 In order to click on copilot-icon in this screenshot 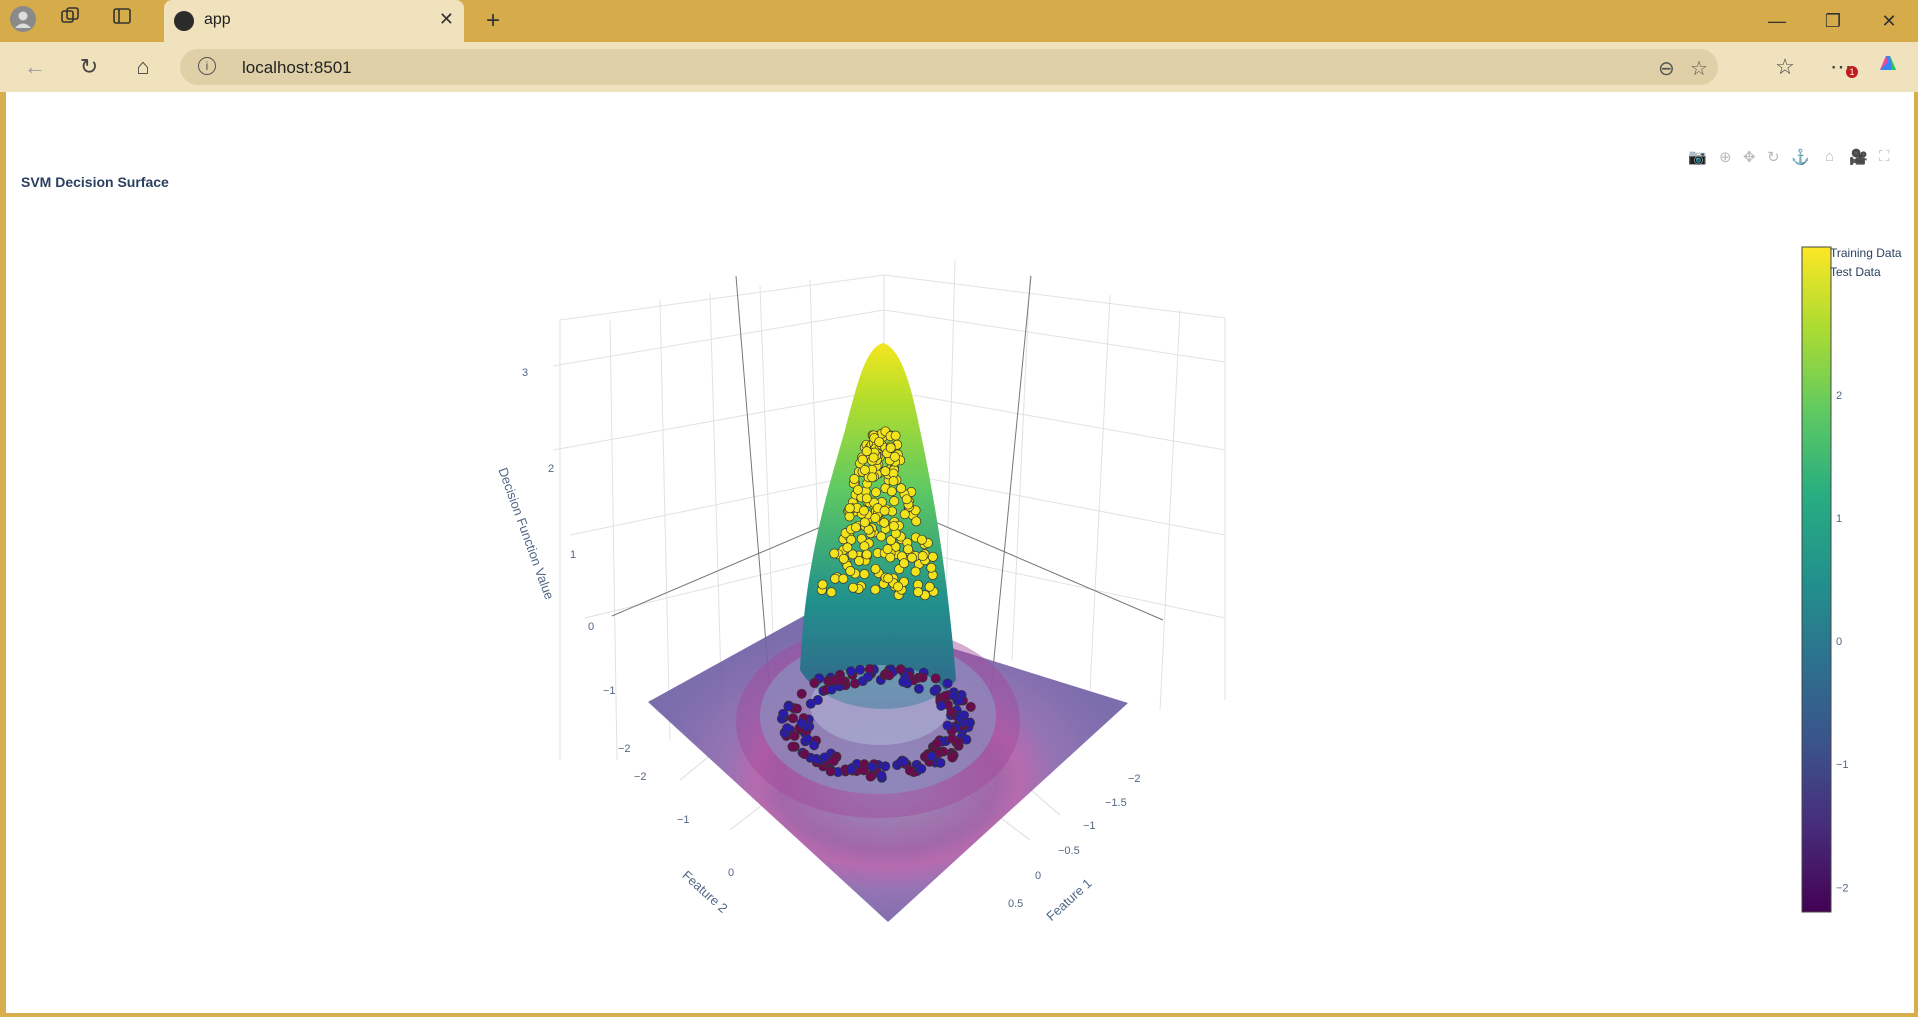, I will do `click(1891, 67)`.